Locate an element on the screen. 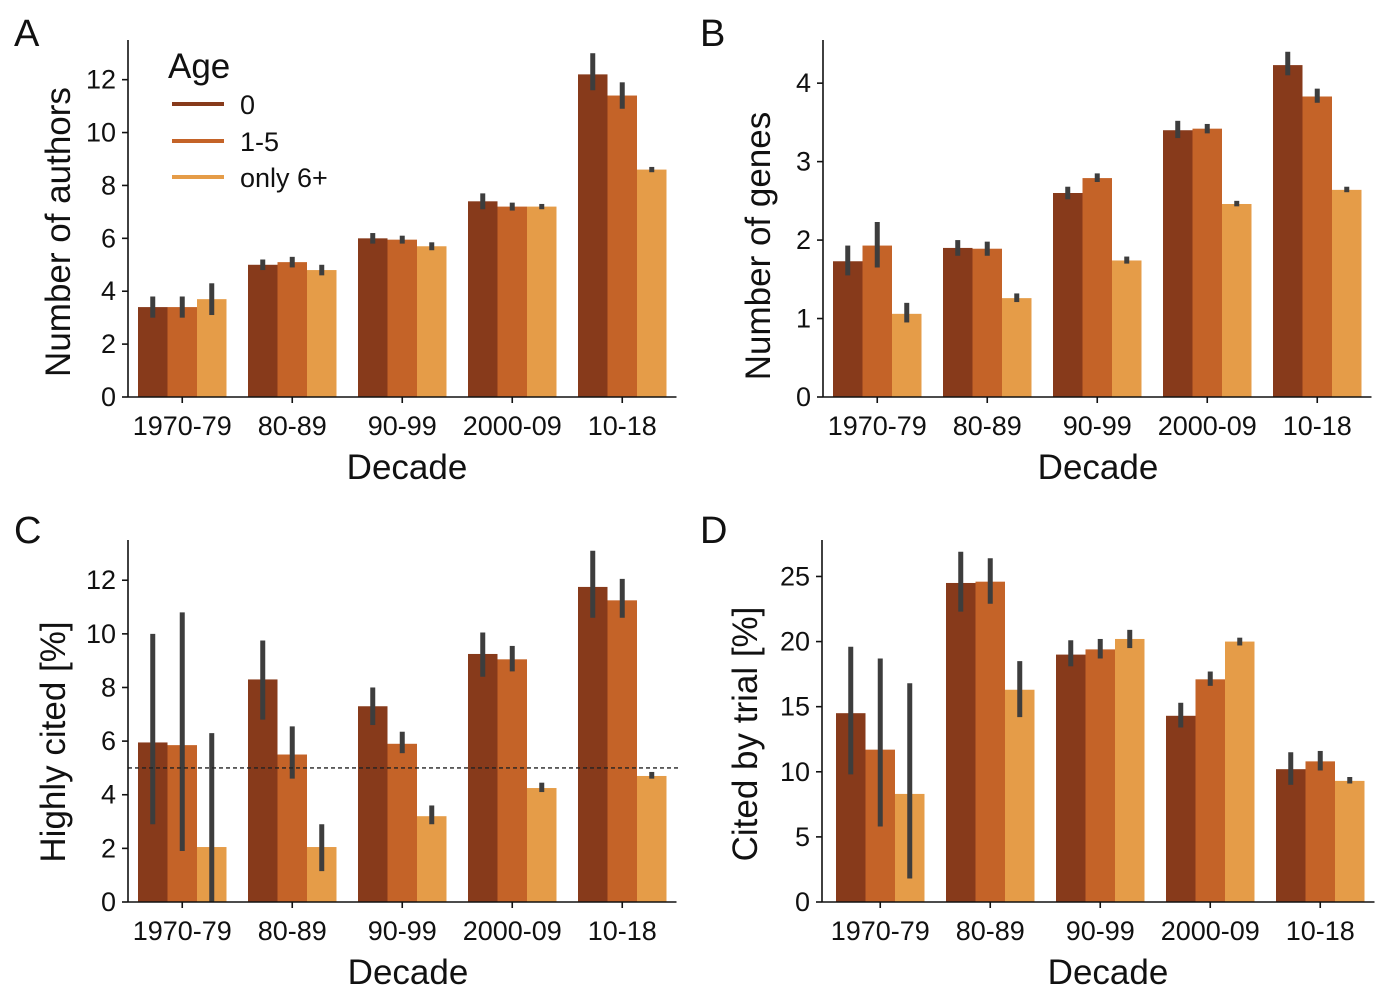  legend-label-age-0: 0 is located at coordinates (247, 105).